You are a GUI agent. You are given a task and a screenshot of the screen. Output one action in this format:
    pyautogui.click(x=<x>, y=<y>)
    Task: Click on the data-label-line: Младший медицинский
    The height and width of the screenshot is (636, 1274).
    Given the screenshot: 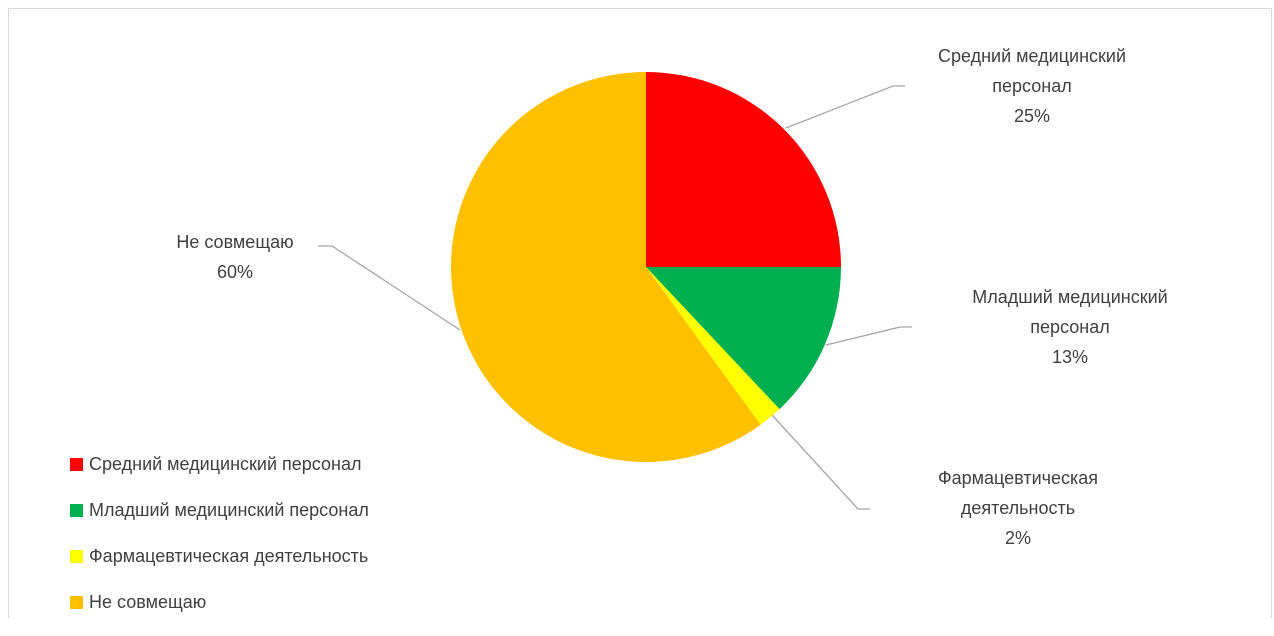 What is the action you would take?
    pyautogui.click(x=1069, y=297)
    